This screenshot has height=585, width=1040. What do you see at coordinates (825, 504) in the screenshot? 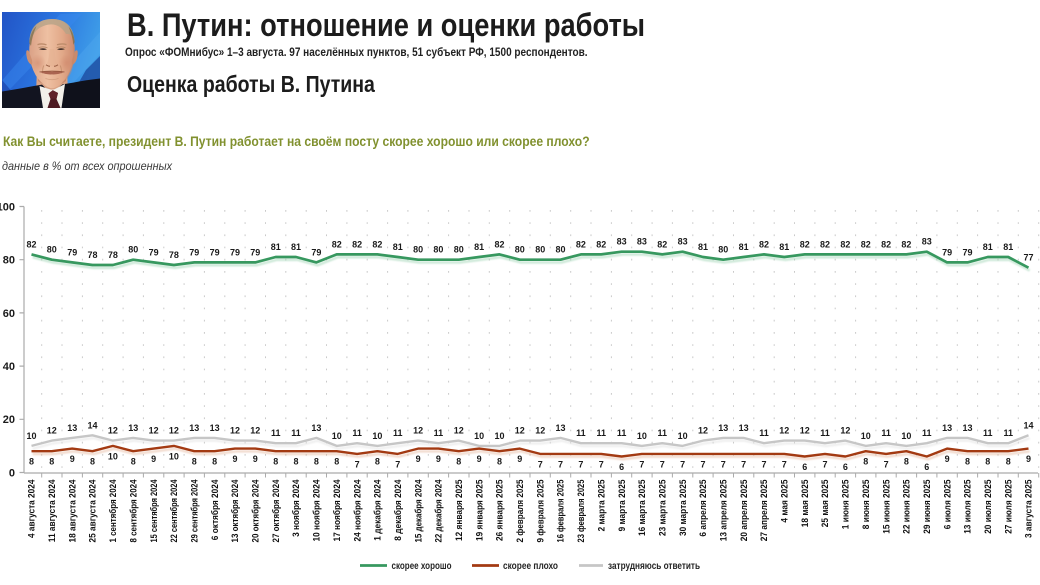
I see `svg-text: 25 мая 2025` at bounding box center [825, 504].